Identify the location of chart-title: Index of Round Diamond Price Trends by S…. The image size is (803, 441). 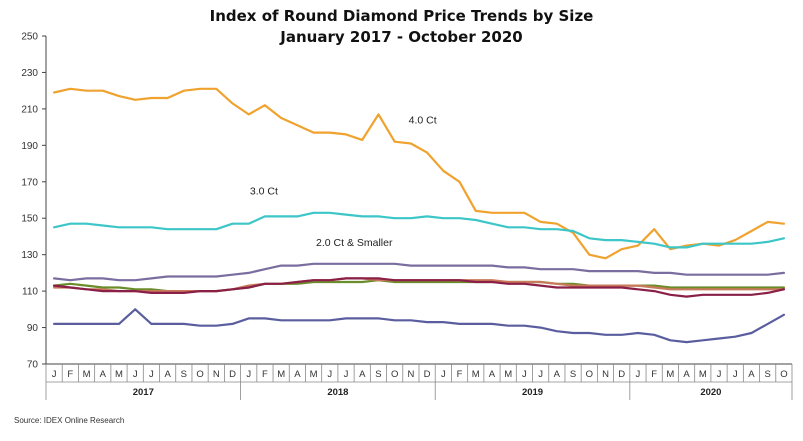
(401, 27).